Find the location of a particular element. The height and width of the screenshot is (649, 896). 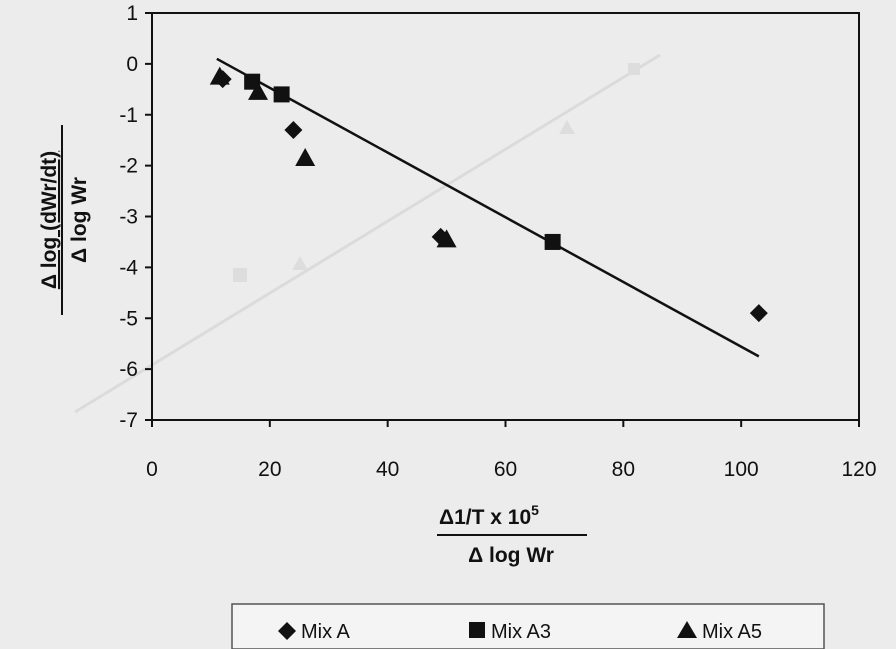

y-tick-label: -2 is located at coordinates (128, 166).